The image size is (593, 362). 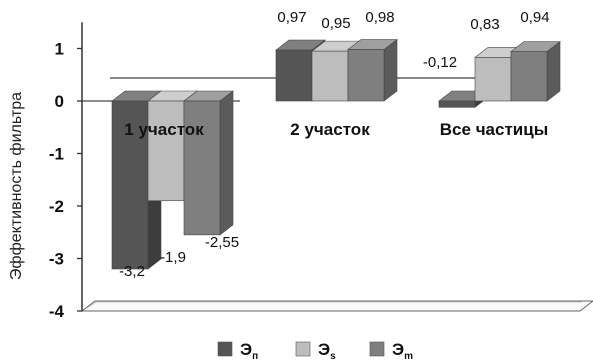 What do you see at coordinates (249, 351) in the screenshot?
I see `legend-label: Эп` at bounding box center [249, 351].